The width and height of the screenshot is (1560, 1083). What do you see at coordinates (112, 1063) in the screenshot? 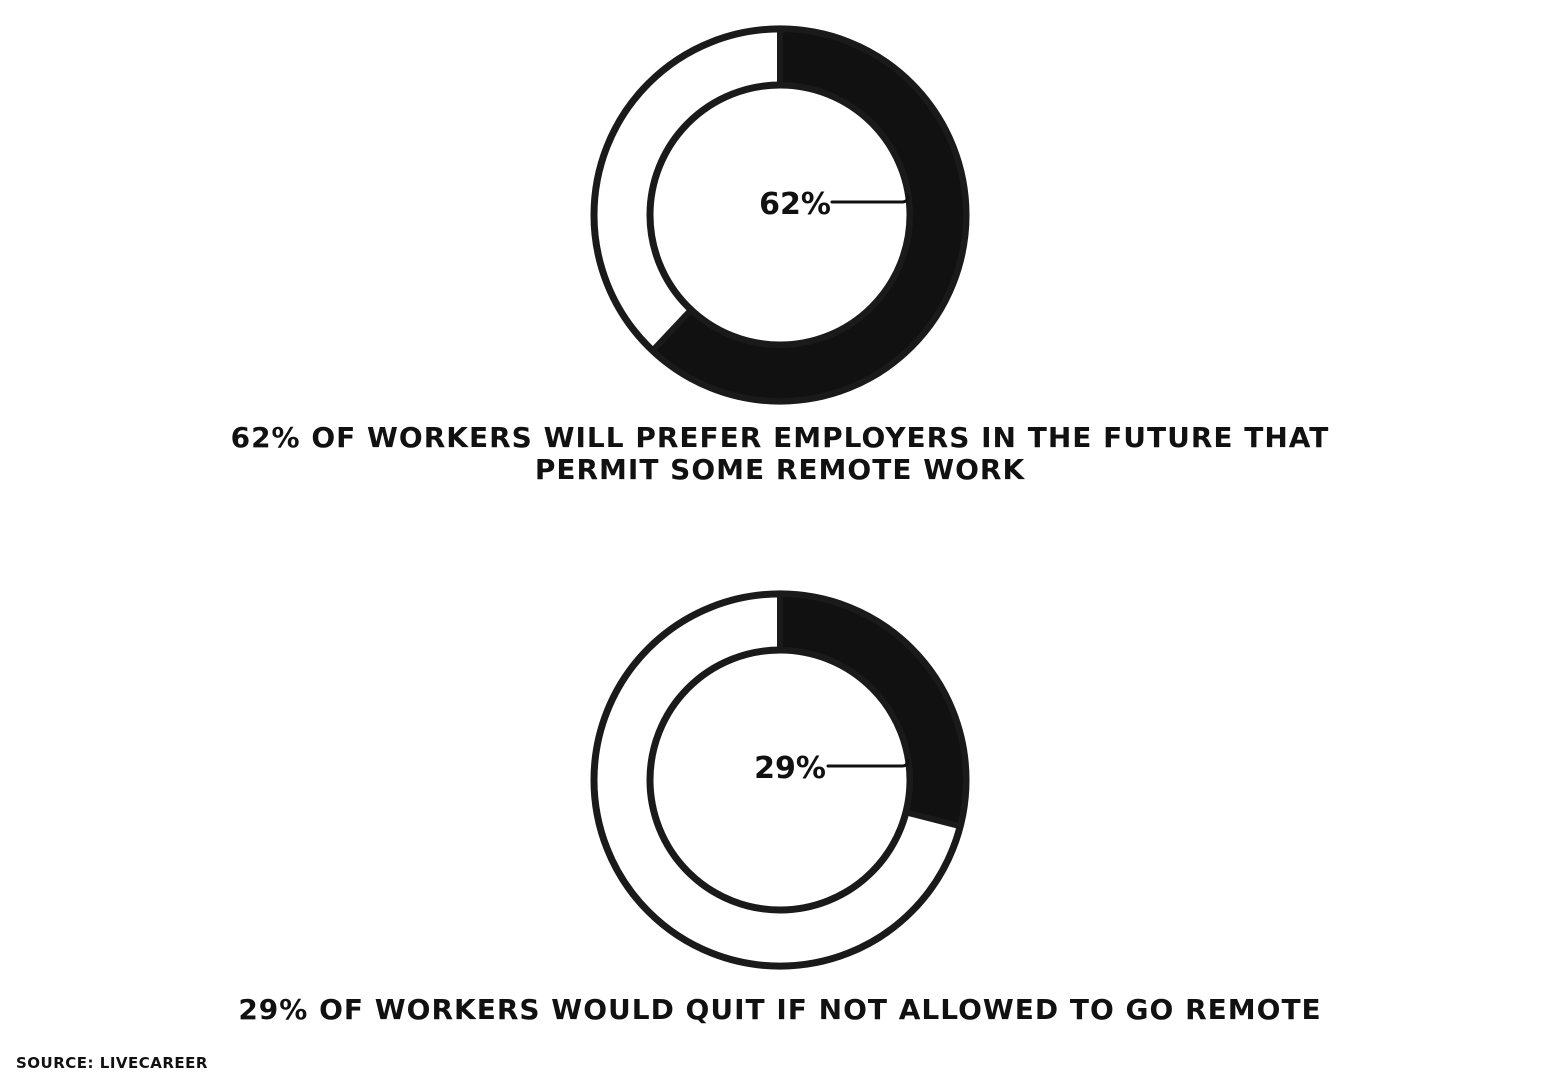
I see `source-note: SOURCE: LIVECAREER` at bounding box center [112, 1063].